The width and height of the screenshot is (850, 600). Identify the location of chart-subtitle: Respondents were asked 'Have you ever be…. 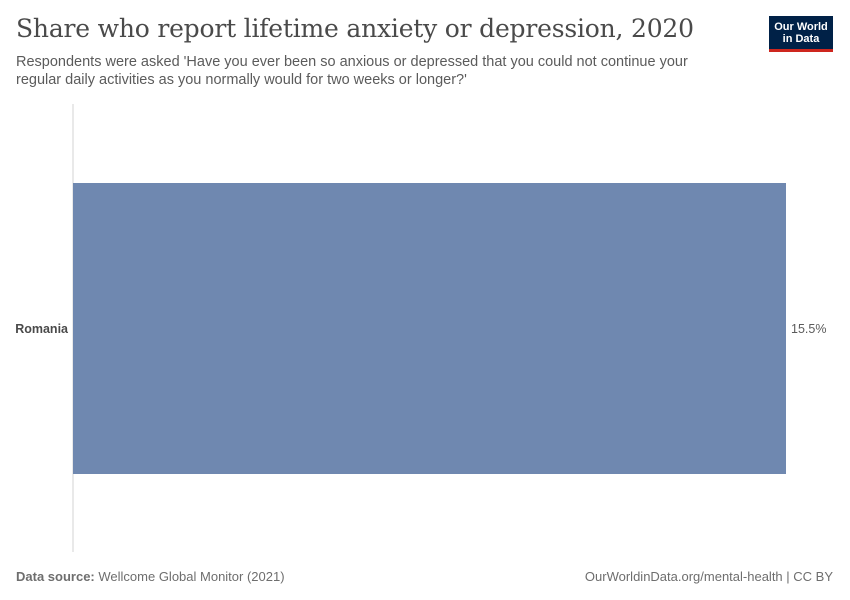
(352, 71).